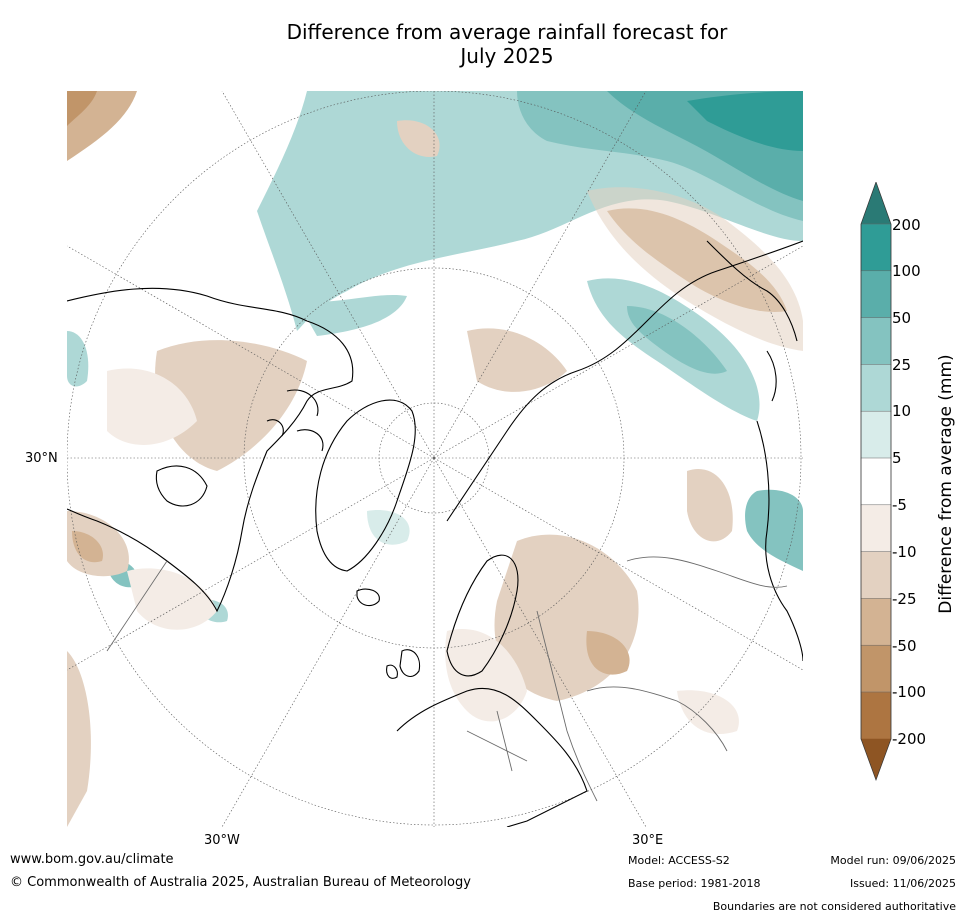 The image size is (965, 919). I want to click on cbar-tick-200: 200, so click(906, 225).